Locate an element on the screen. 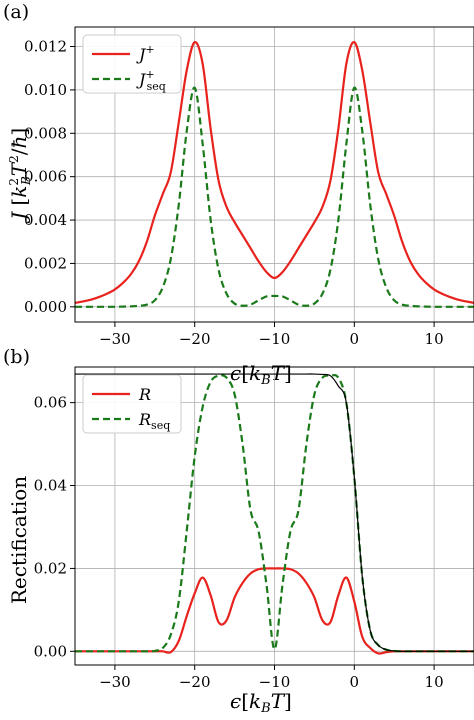 This screenshot has width=474, height=720. x-axis-label-b: ϵ[kBT] is located at coordinates (261, 702).